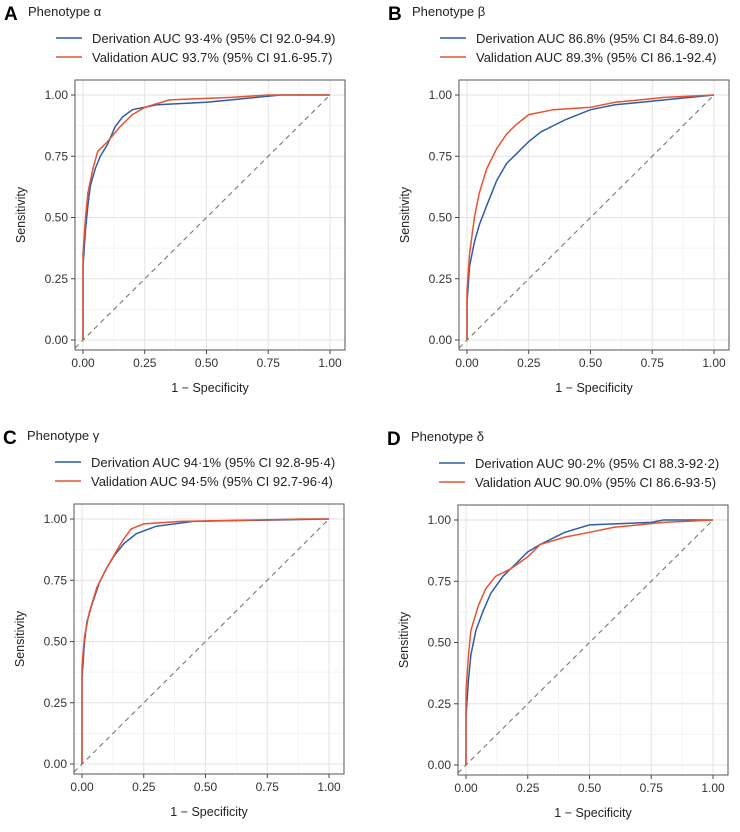 The height and width of the screenshot is (832, 740). Describe the element at coordinates (447, 436) in the screenshot. I see `panel-title: Phenotype δ` at that location.